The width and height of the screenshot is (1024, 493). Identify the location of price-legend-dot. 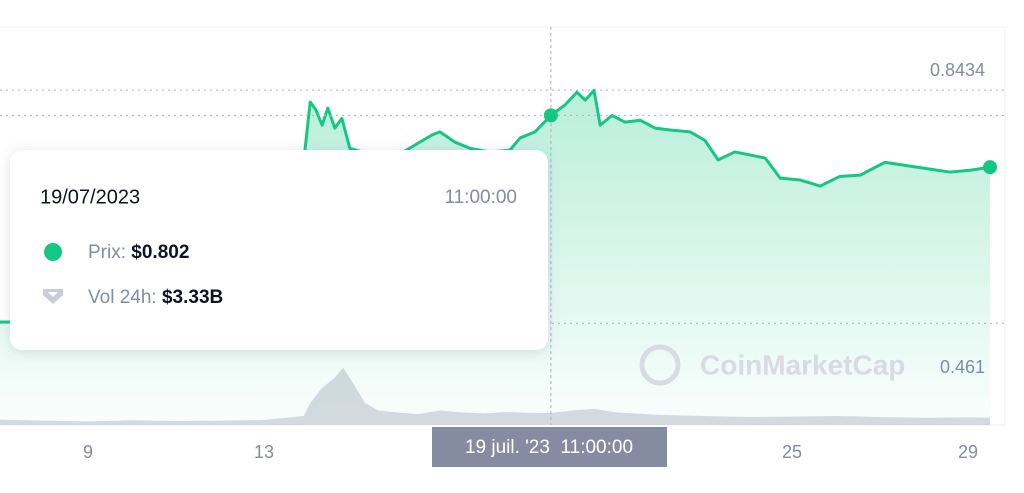
(53, 252).